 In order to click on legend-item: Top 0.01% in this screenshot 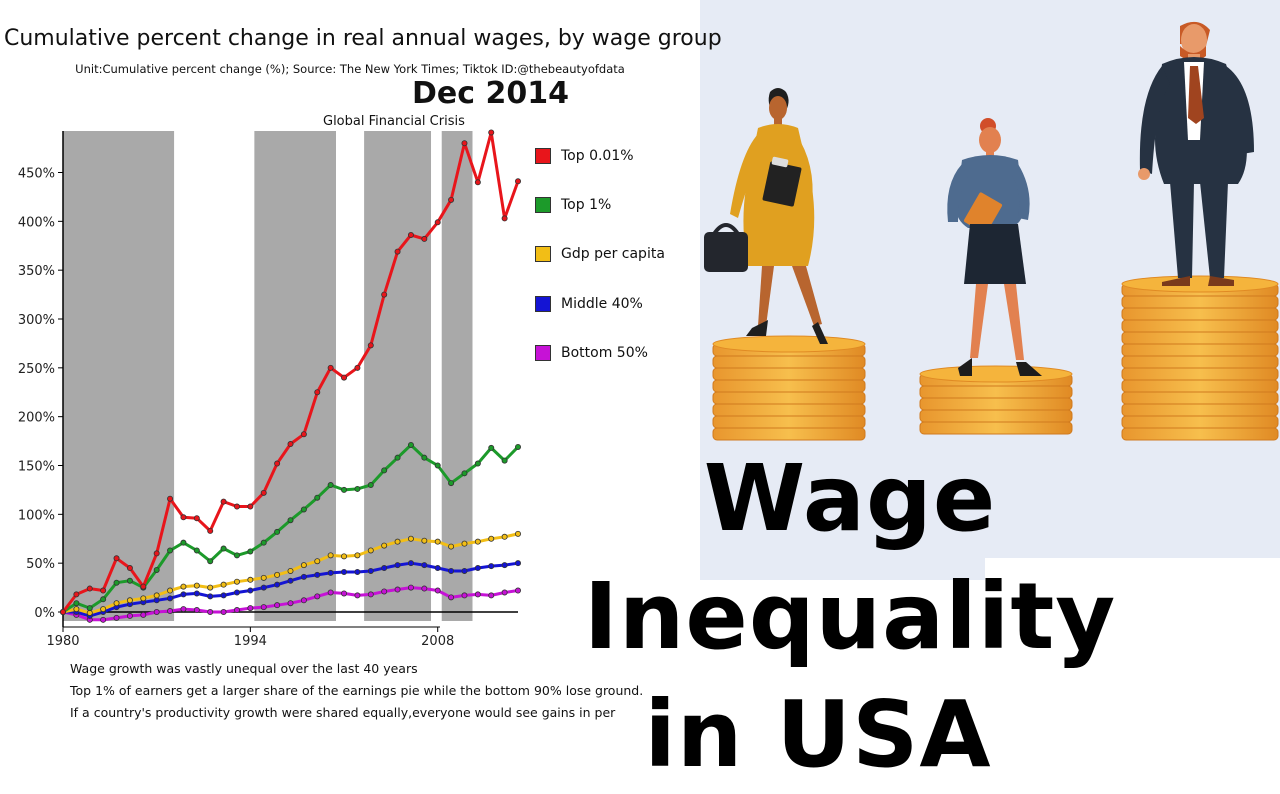, I will do `click(600, 156)`.